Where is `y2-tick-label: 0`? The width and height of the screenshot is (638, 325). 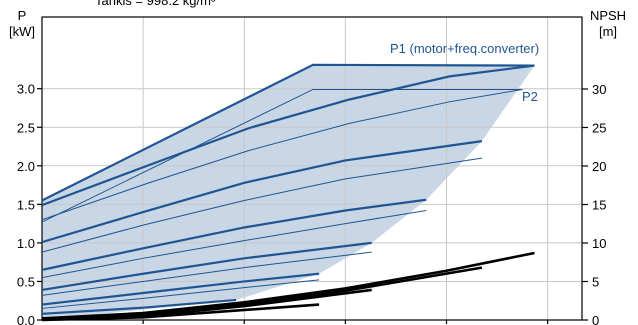 y2-tick-label: 0 is located at coordinates (595, 319).